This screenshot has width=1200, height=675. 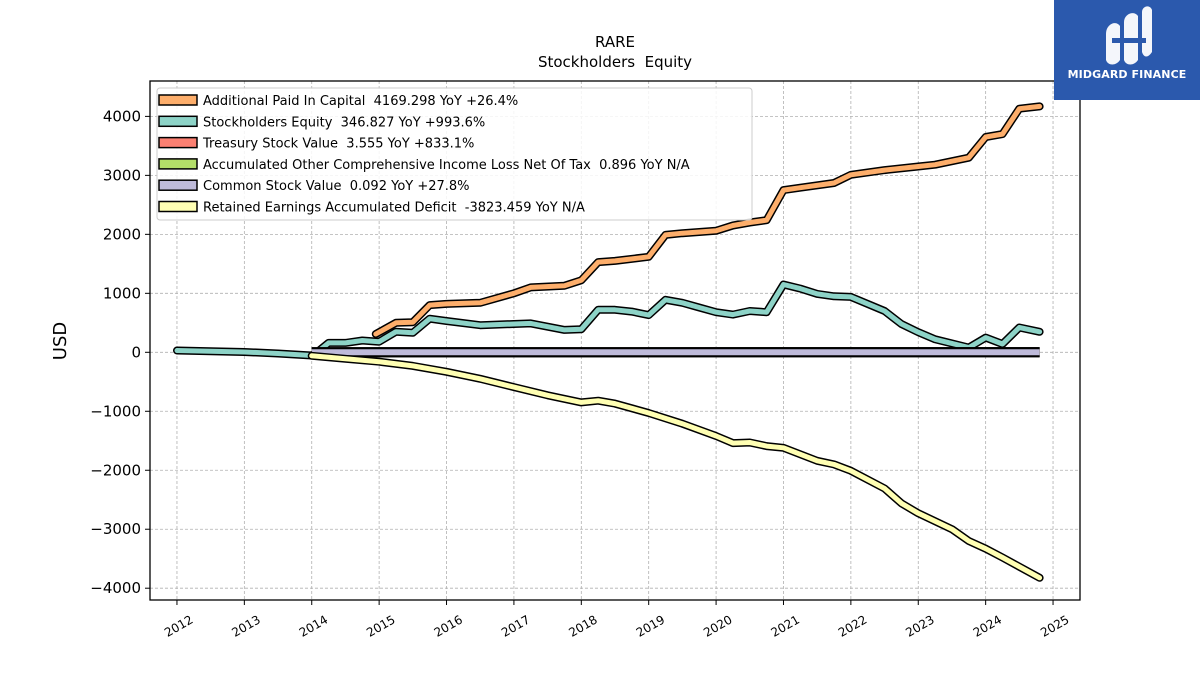 What do you see at coordinates (178, 625) in the screenshot?
I see `x-tick-label: 2012` at bounding box center [178, 625].